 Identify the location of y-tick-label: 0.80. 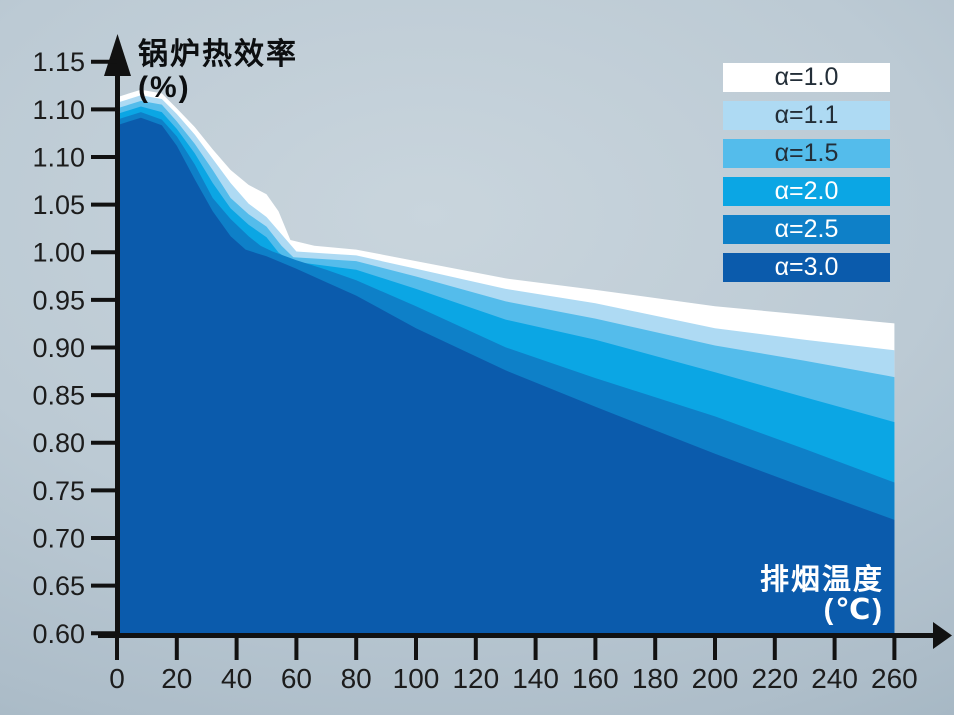
(58, 443).